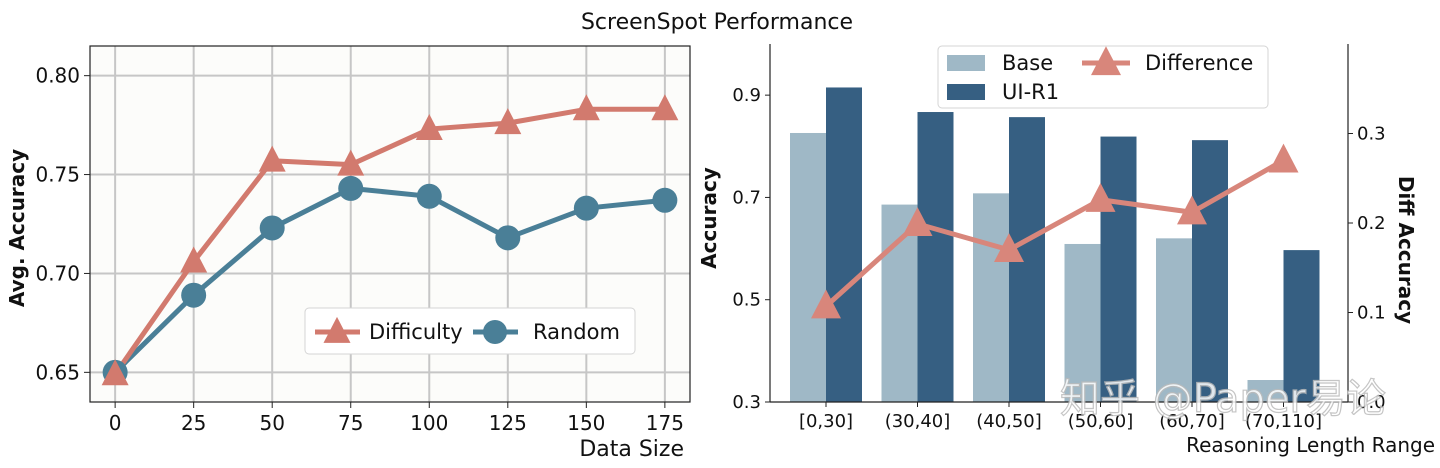 The image size is (1440, 468). I want to click on left-legend-box, so click(470, 331).